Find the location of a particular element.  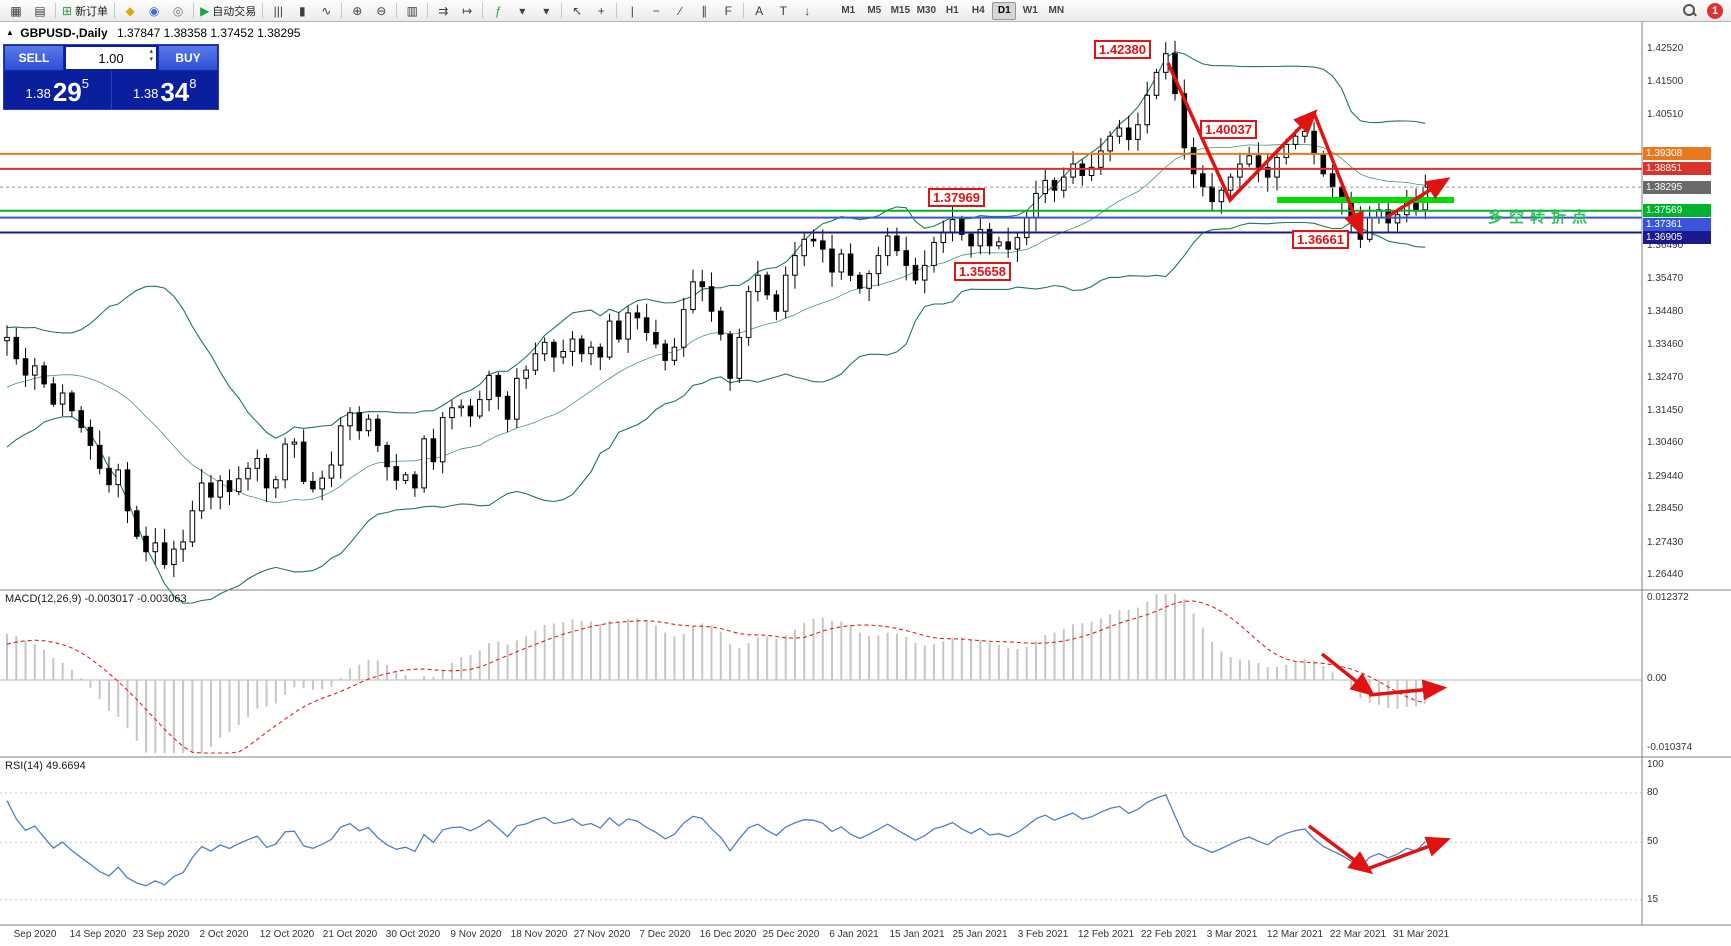

price-badge: 1.37569 is located at coordinates (1677, 210).